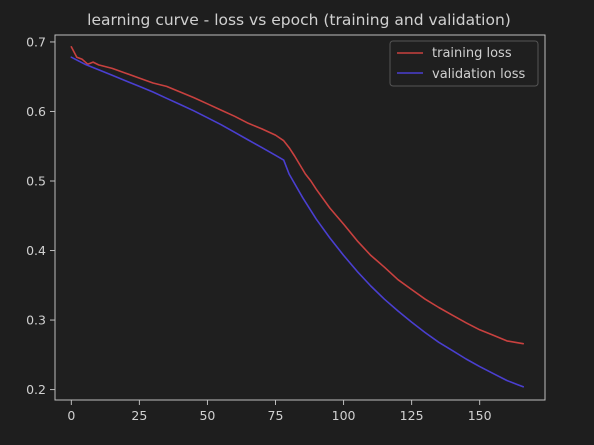  I want to click on x-tick-label: 125, so click(412, 415).